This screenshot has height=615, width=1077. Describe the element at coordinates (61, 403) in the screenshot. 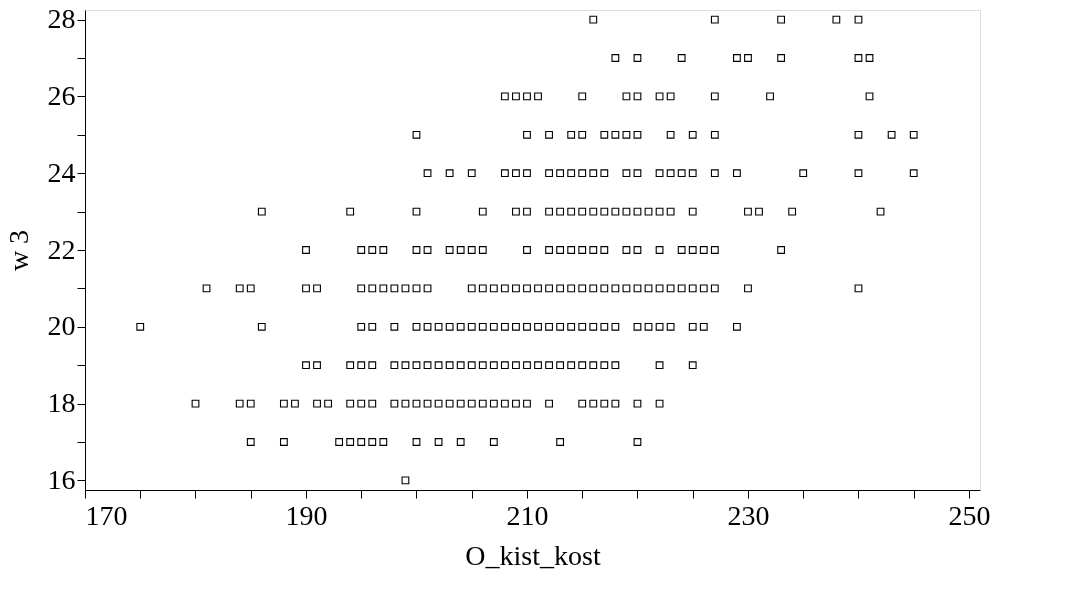

I see `y-tick-label: 18` at that location.